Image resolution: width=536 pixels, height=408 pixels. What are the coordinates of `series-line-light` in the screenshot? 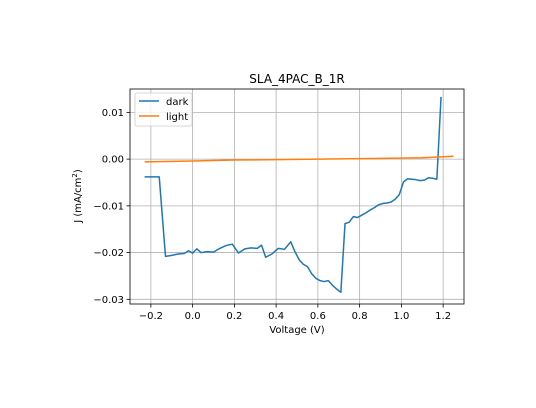 It's located at (299, 159).